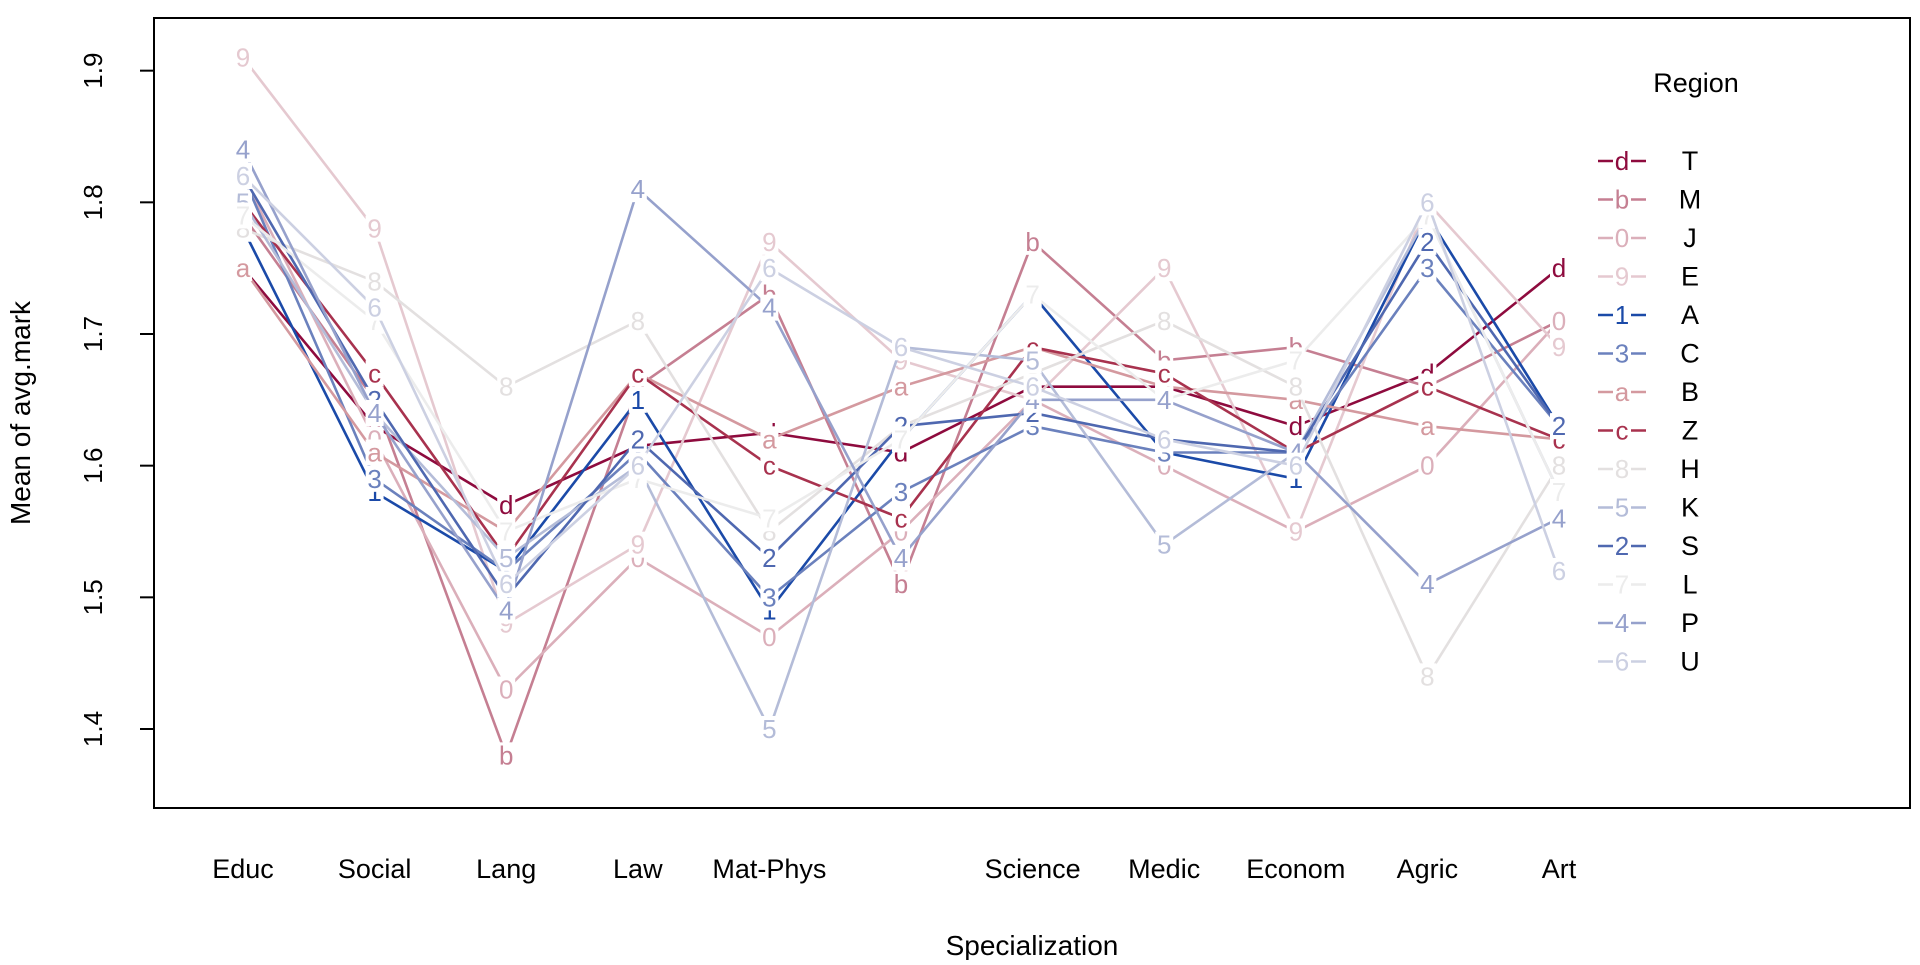  I want to click on legend-label: A, so click(1690, 315).